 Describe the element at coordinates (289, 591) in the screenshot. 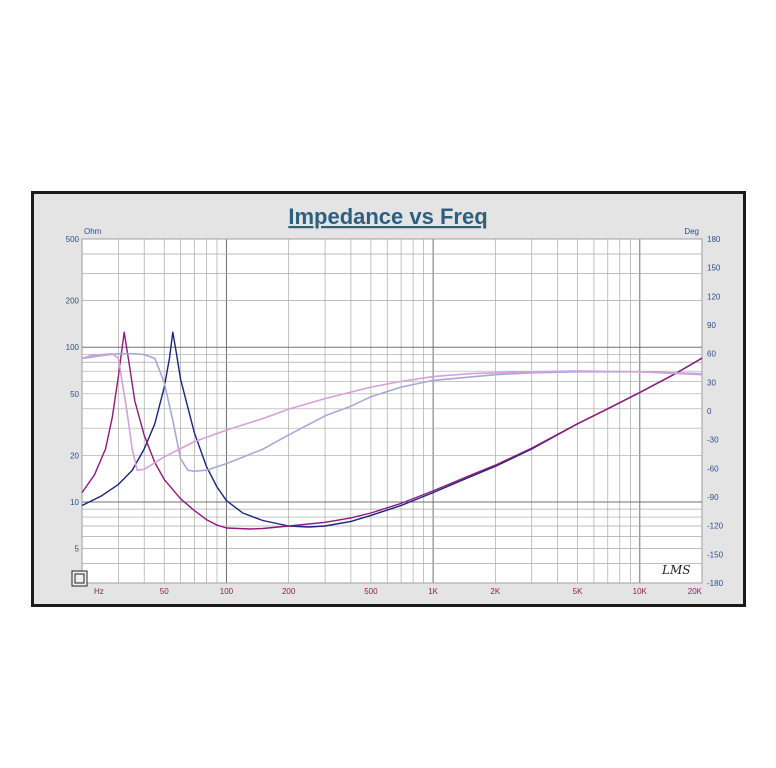

I see `x-tick-label: 200` at that location.